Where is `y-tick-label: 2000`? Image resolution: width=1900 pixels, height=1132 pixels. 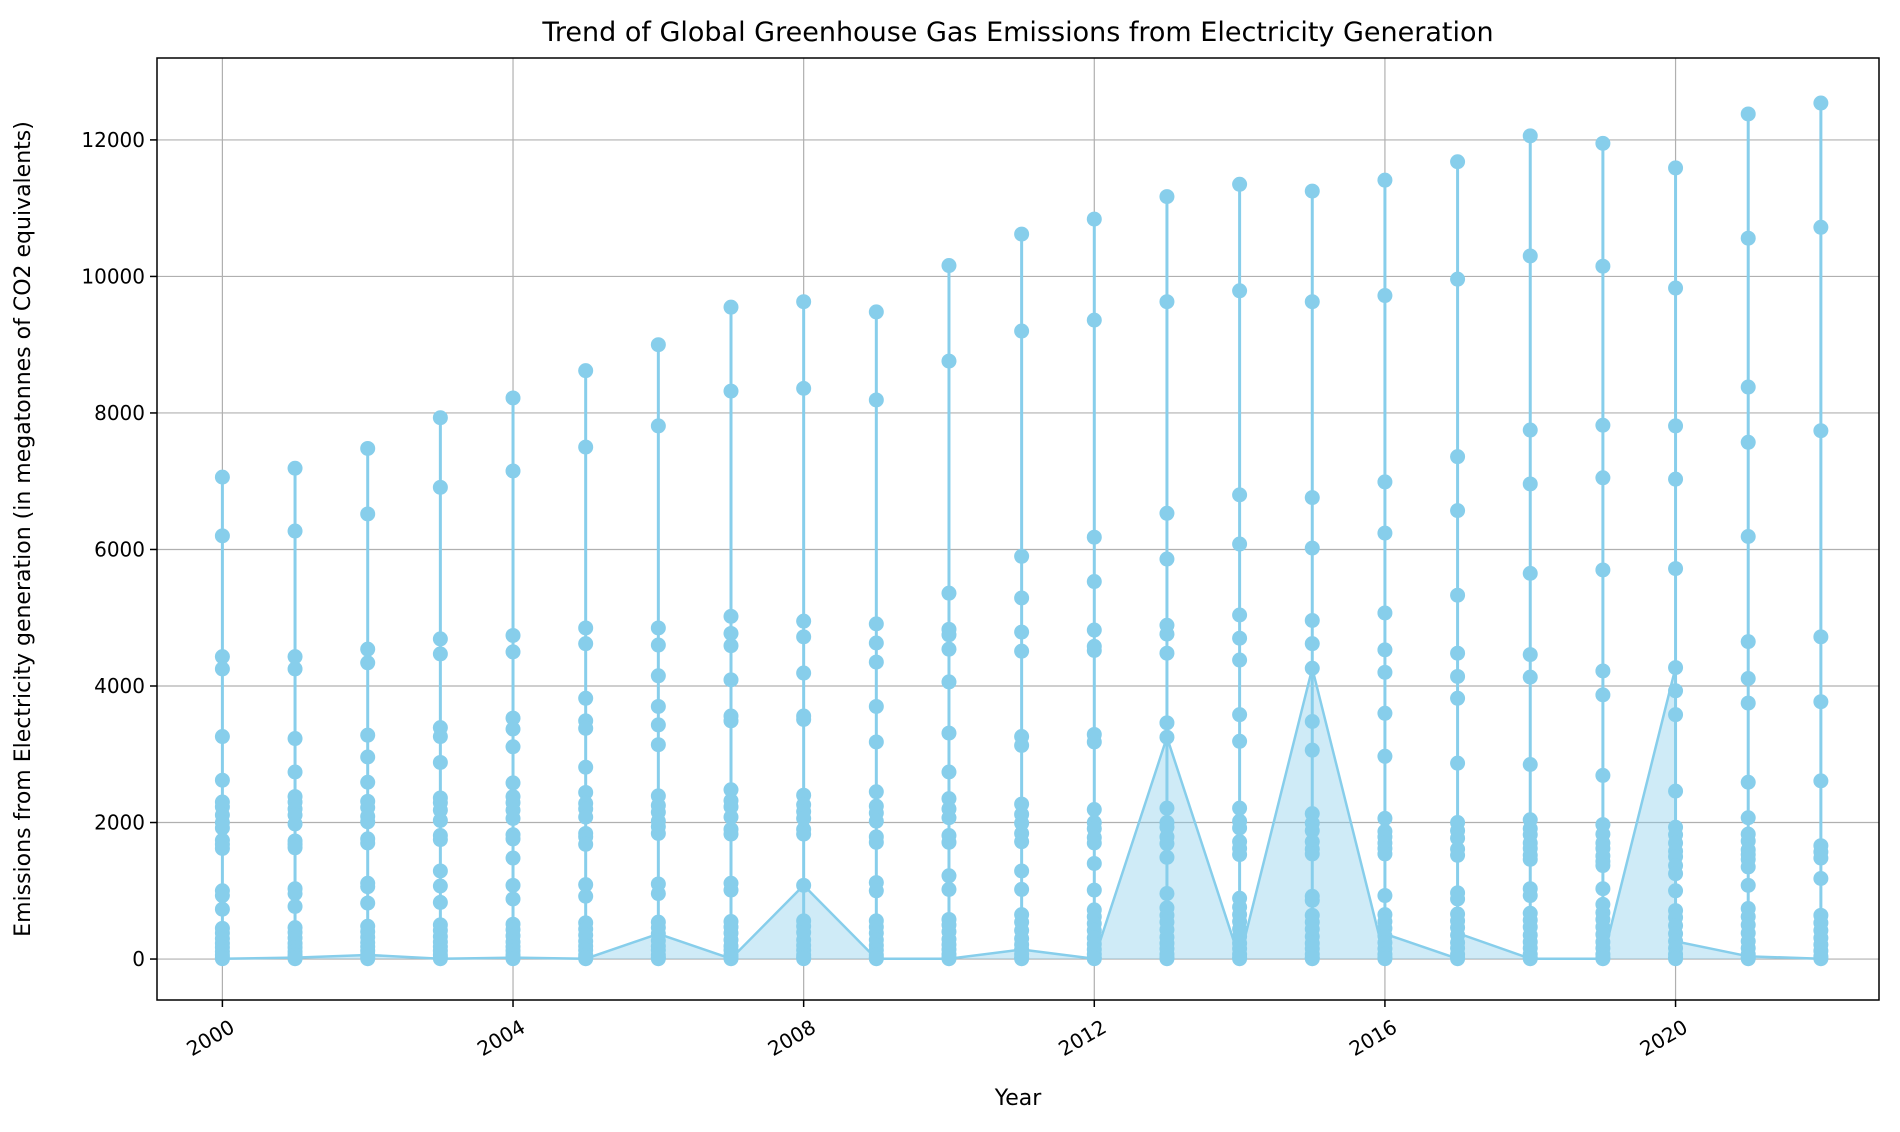 y-tick-label: 2000 is located at coordinates (119, 823).